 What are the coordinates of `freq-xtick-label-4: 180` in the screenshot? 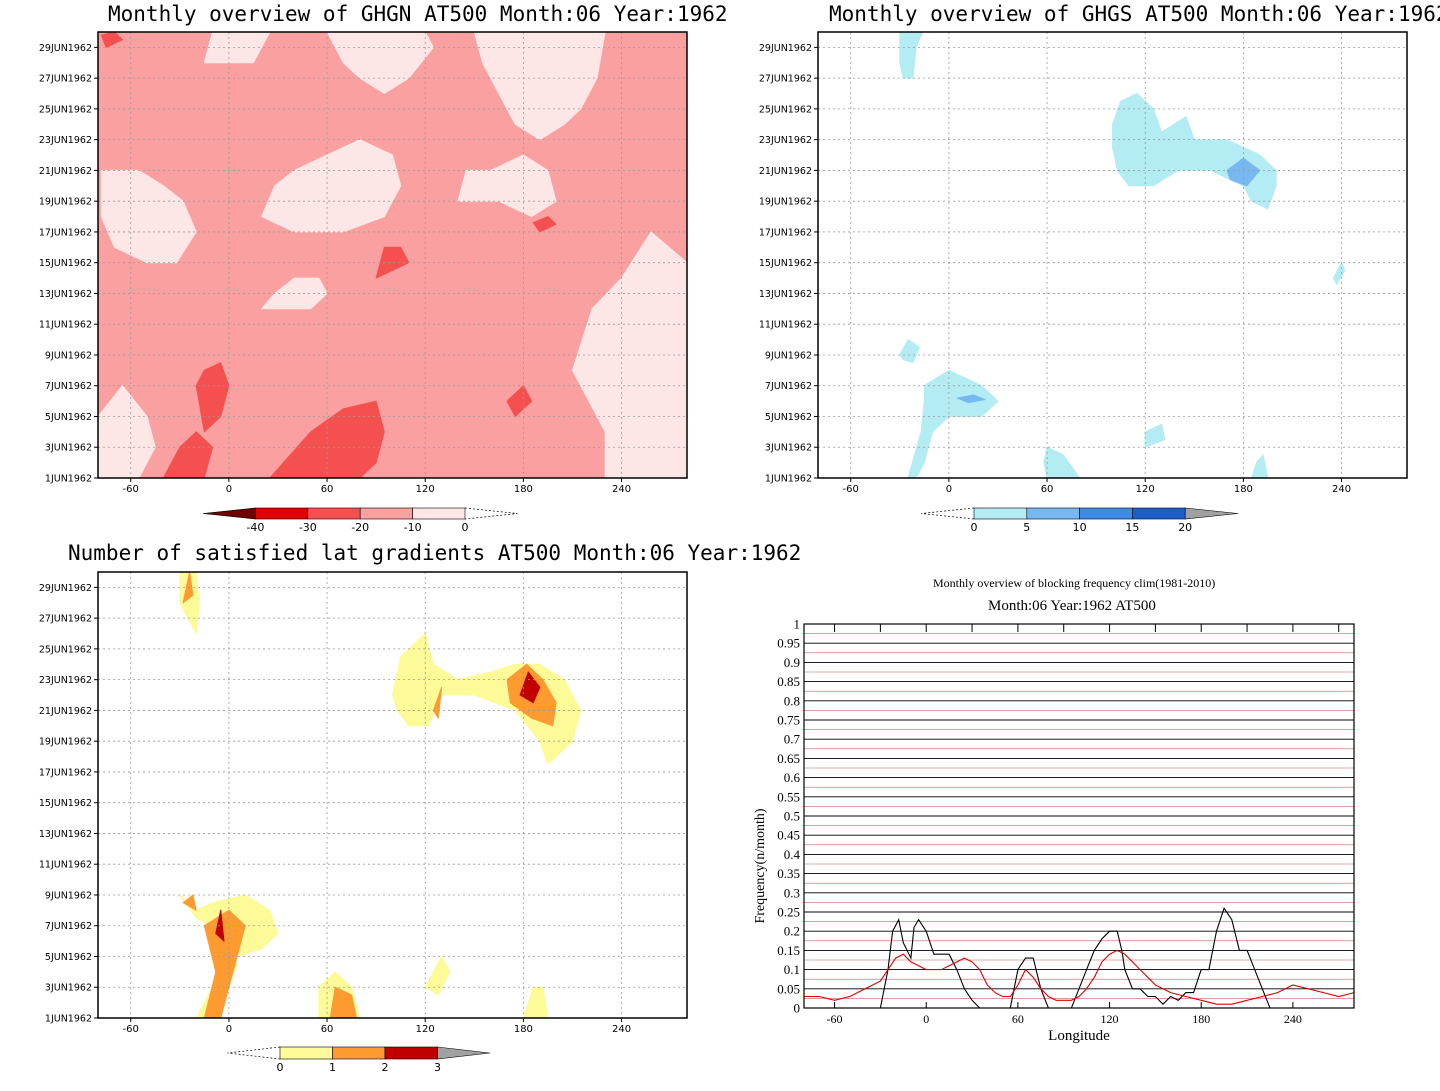 It's located at (1201, 1019).